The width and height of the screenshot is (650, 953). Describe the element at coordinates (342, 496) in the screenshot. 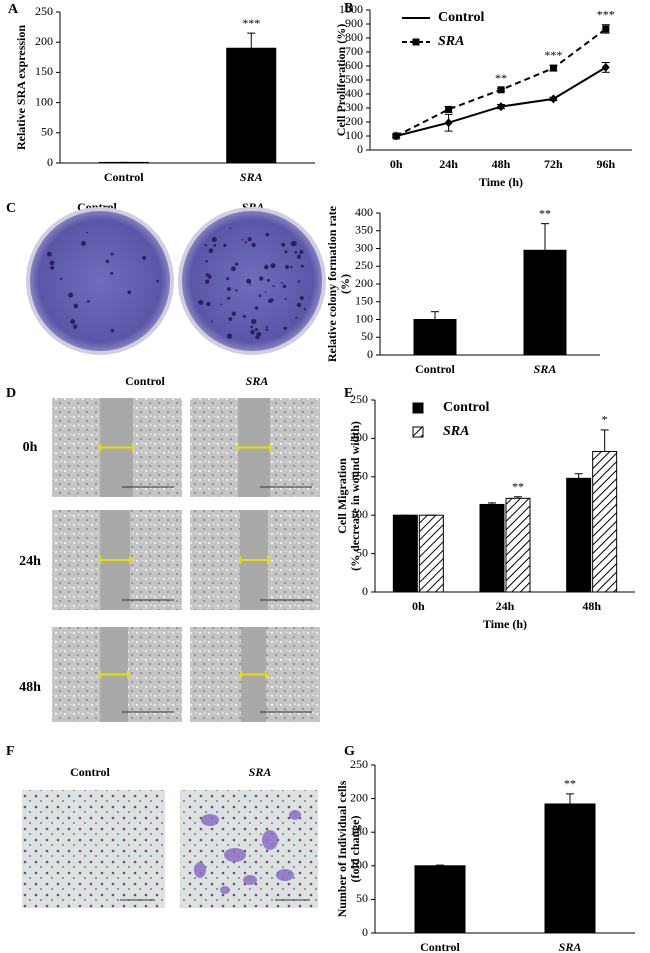

I see `y-axis-label: Cell Migration` at that location.